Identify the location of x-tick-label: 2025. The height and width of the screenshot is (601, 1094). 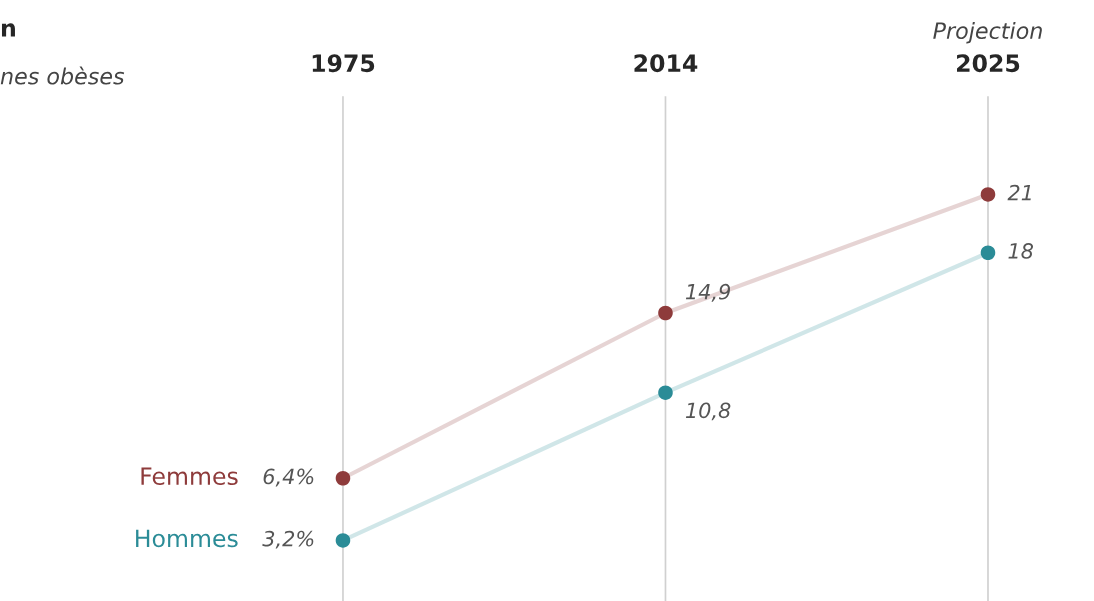
(988, 63).